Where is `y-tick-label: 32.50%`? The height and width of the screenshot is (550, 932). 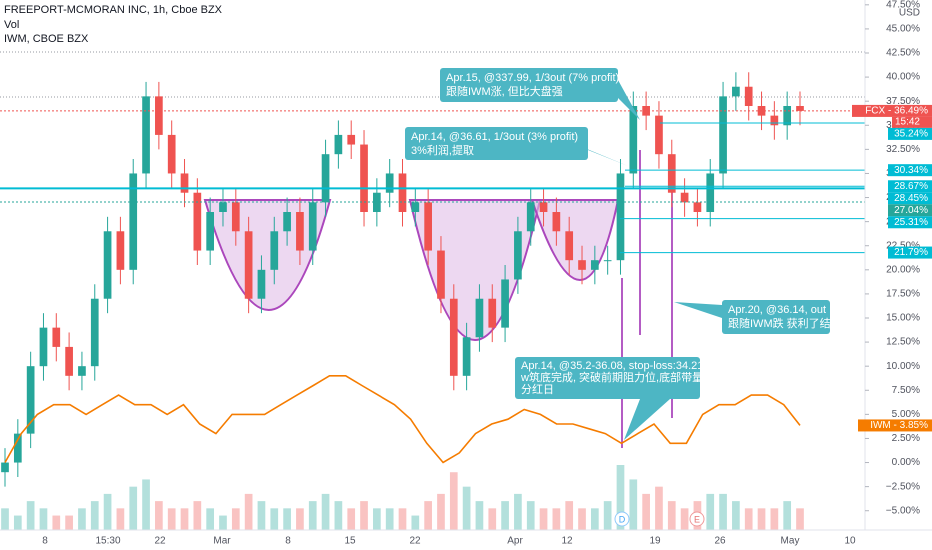
y-tick-label: 32.50% is located at coordinates (903, 149).